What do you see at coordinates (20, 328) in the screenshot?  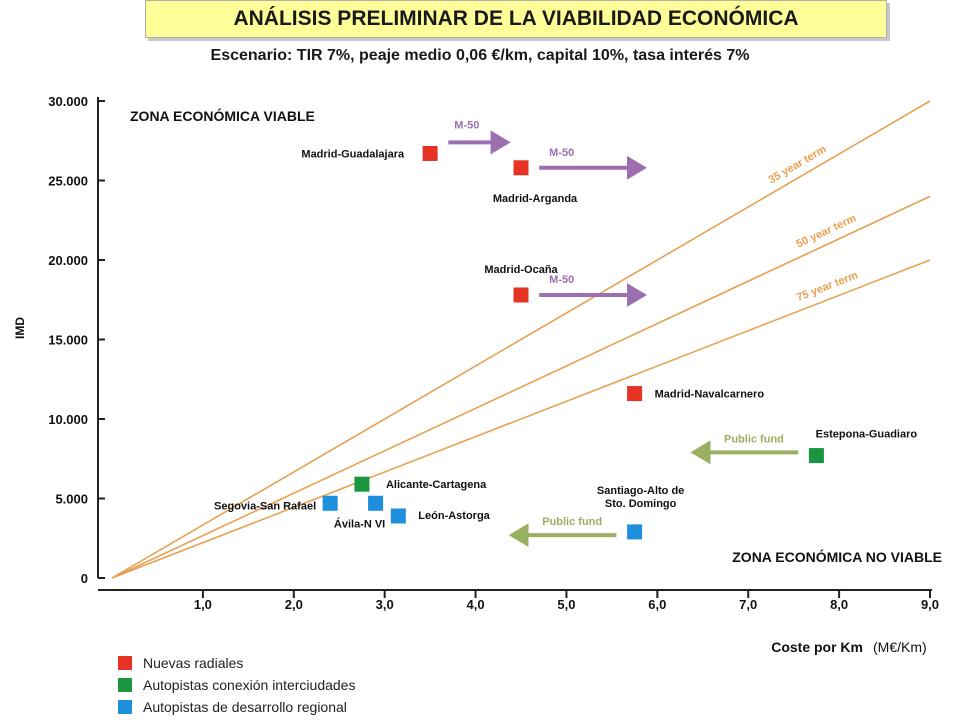 I see `y-axis-label: IMD` at bounding box center [20, 328].